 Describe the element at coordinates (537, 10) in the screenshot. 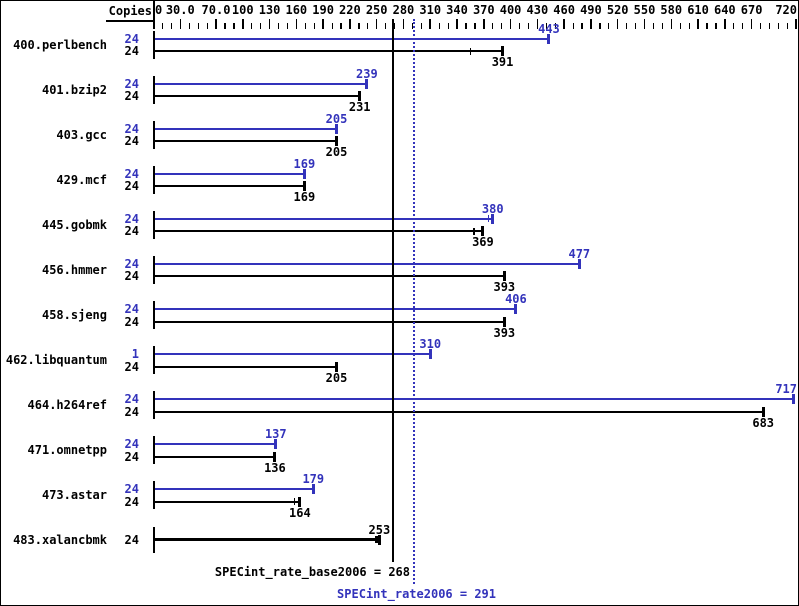

I see `axis-tick-label: 430` at that location.